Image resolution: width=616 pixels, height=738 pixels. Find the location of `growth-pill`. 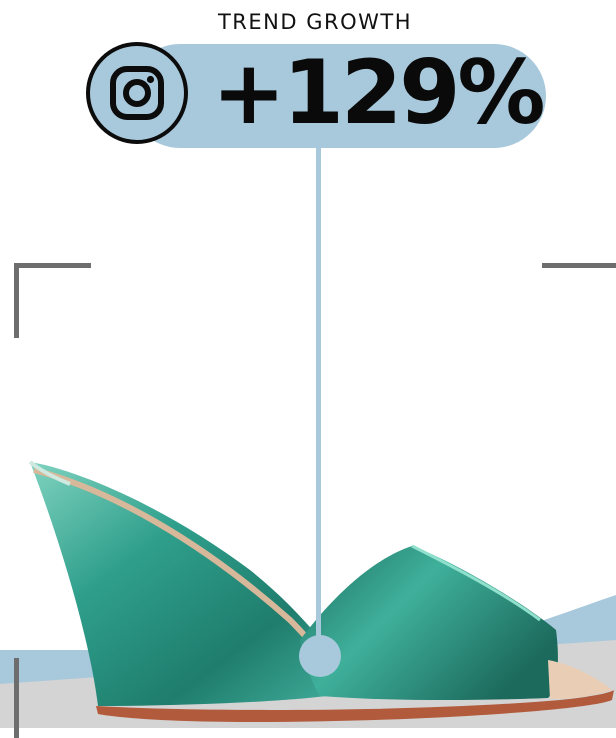

growth-pill is located at coordinates (337, 96).